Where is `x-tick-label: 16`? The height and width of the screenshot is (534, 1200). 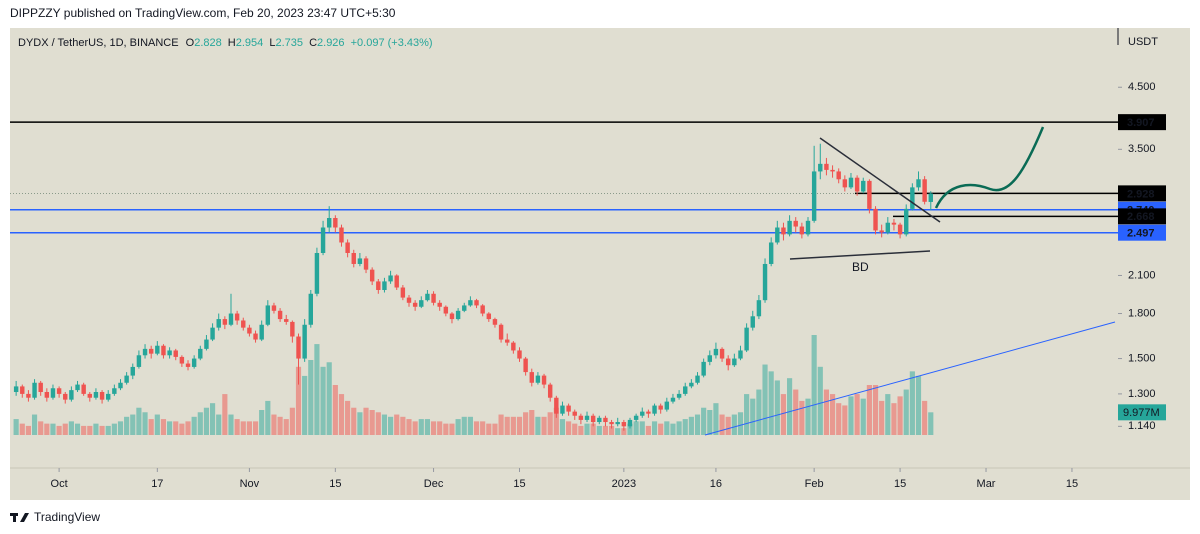 x-tick-label: 16 is located at coordinates (716, 484).